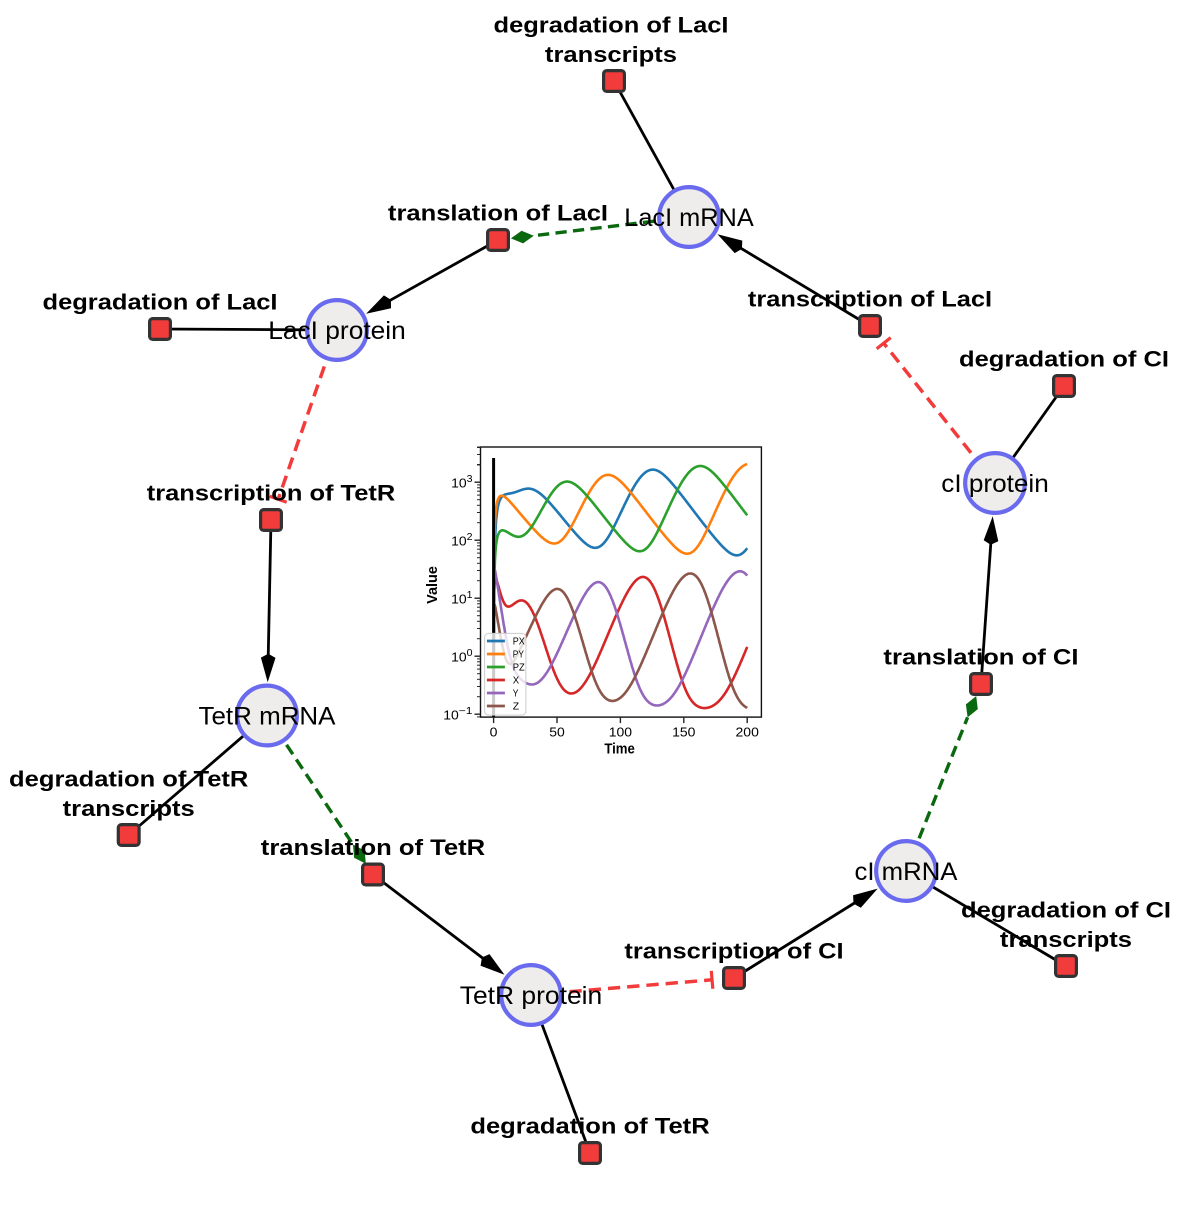 The image size is (1189, 1205). Describe the element at coordinates (518, 654) in the screenshot. I see `svg-text: PY` at that location.